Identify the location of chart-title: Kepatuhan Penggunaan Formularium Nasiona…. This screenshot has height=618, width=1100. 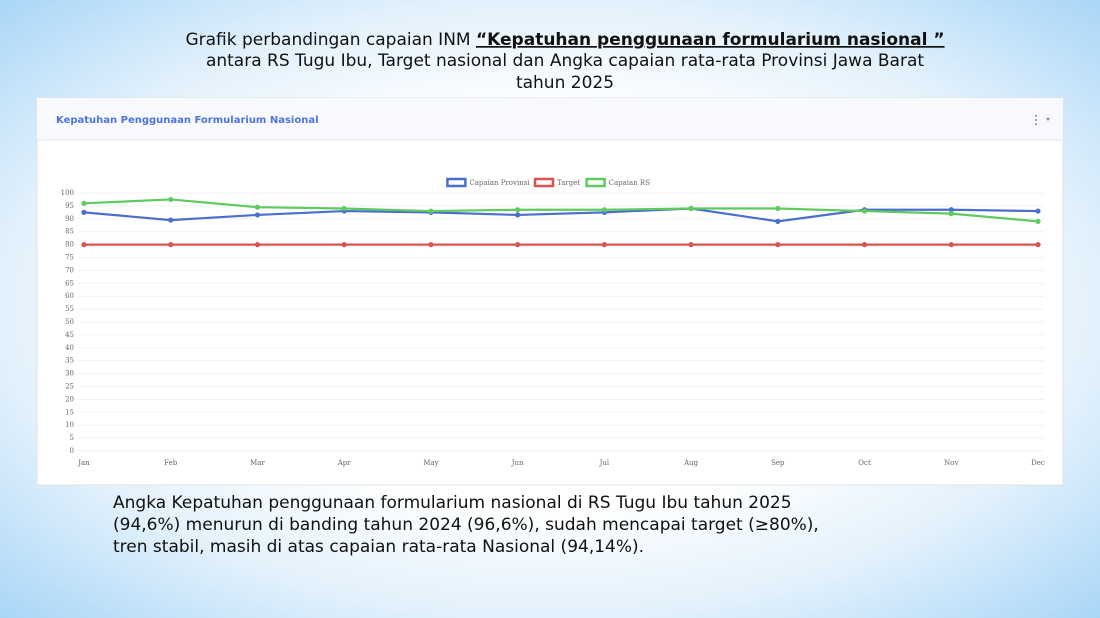
(187, 120).